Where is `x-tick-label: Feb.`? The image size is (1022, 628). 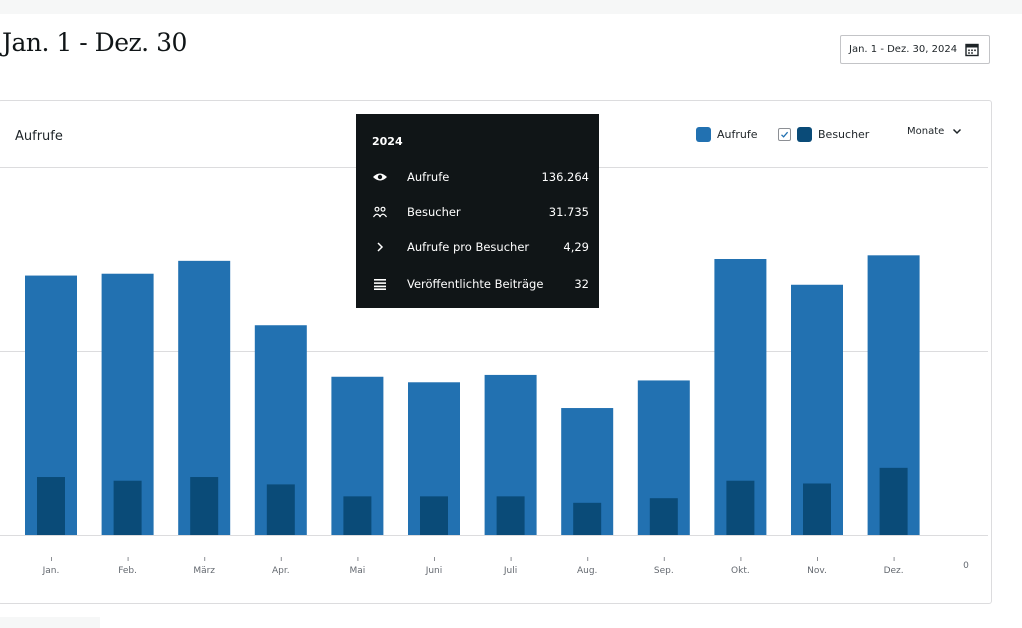 x-tick-label: Feb. is located at coordinates (127, 571).